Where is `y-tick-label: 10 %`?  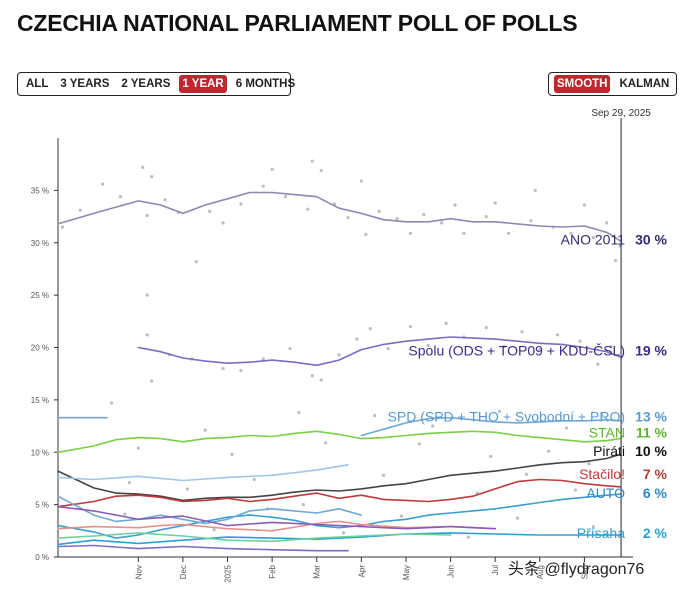
y-tick-label: 10 % is located at coordinates (40, 452).